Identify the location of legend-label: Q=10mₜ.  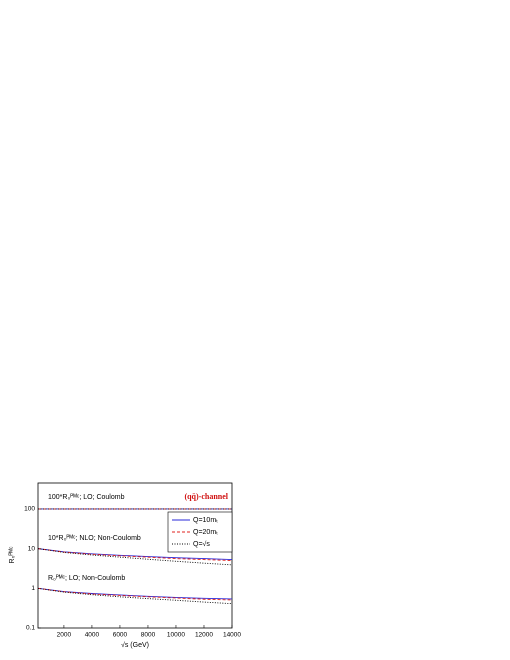
(205, 520).